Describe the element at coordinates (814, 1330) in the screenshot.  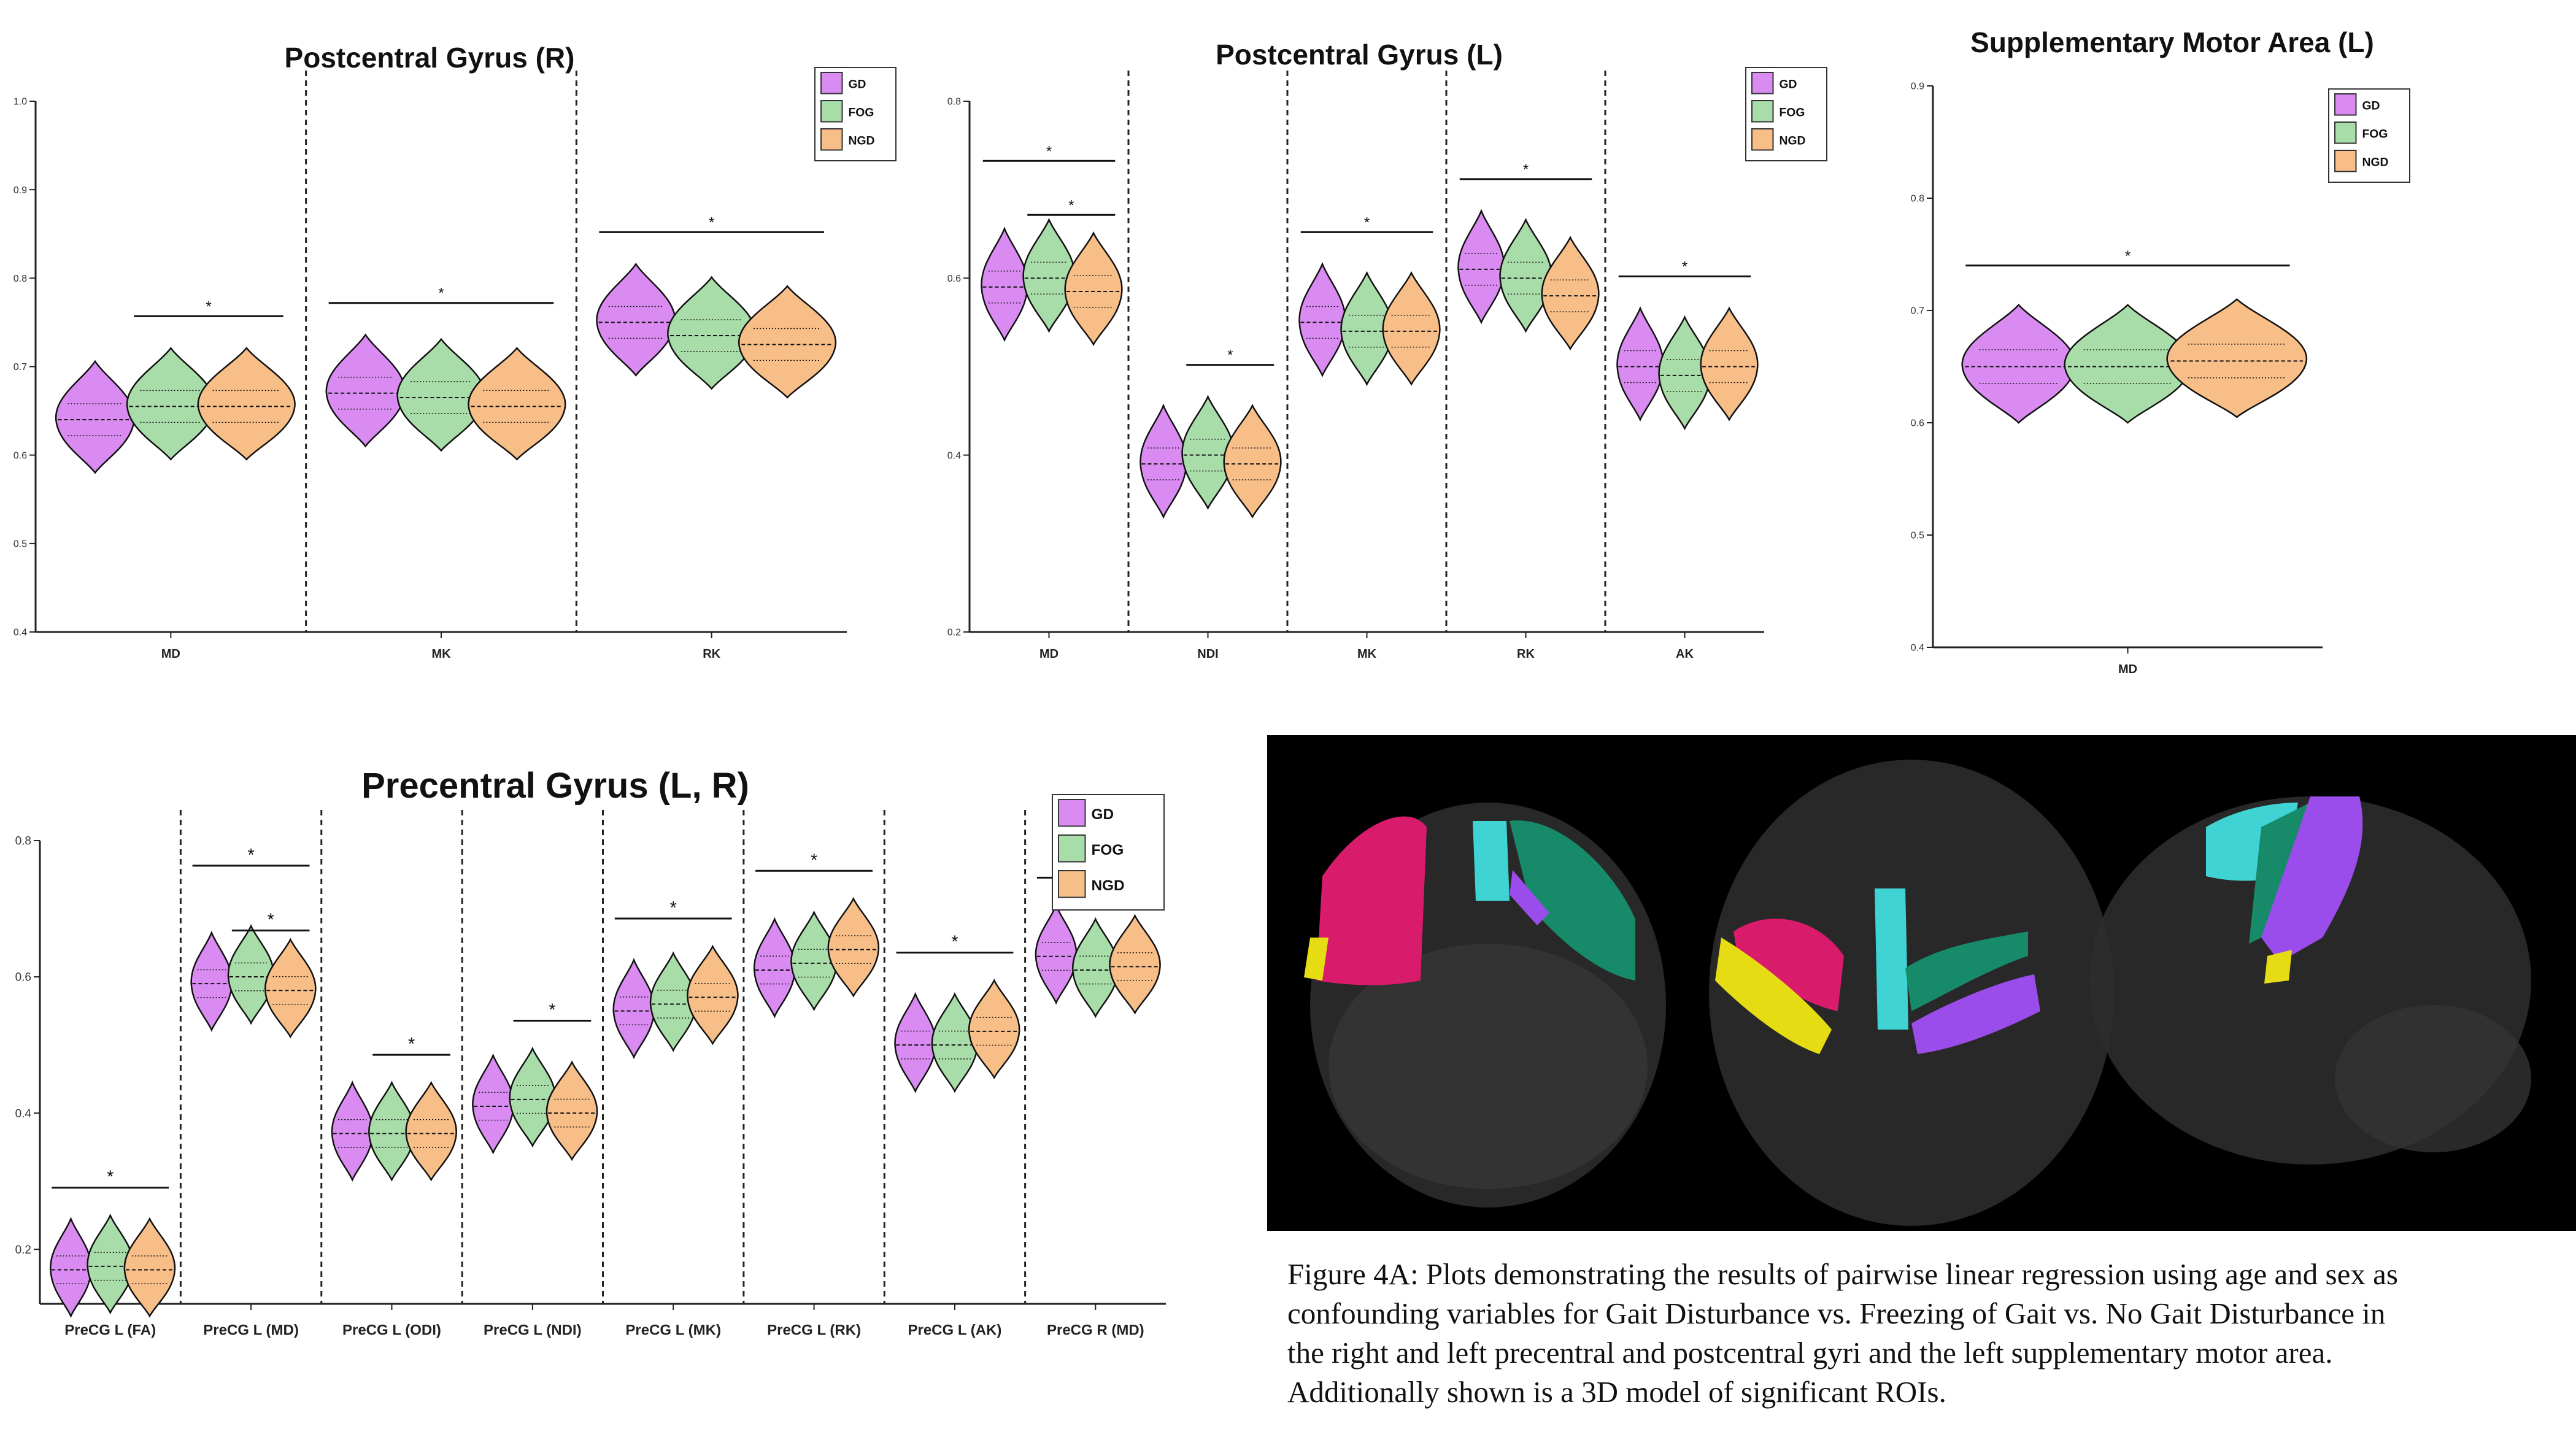
I see `x-tick-label: PreCG L (RK)` at that location.